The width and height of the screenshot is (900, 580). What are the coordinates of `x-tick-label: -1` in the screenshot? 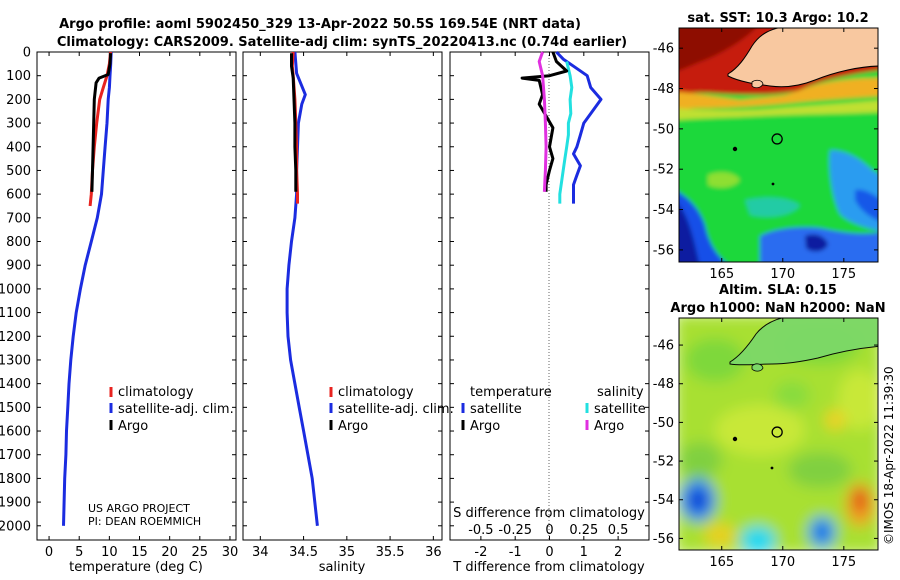 It's located at (515, 552).